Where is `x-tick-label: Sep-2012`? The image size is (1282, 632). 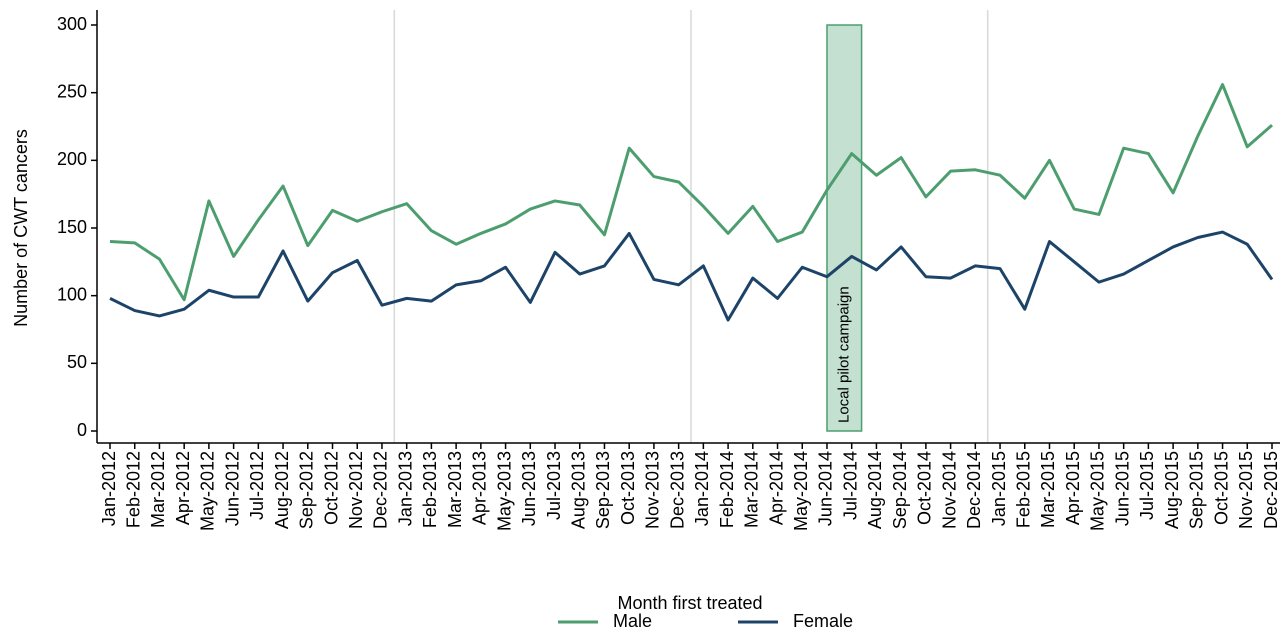 x-tick-label: Sep-2012 is located at coordinates (307, 490).